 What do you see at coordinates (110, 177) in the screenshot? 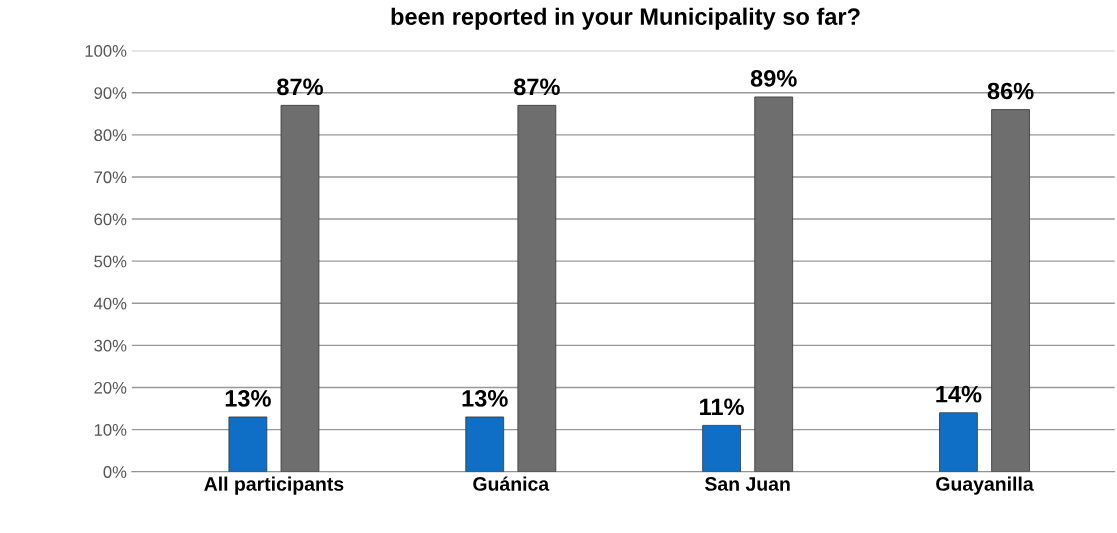
I see `y-tick-label: 70%` at bounding box center [110, 177].